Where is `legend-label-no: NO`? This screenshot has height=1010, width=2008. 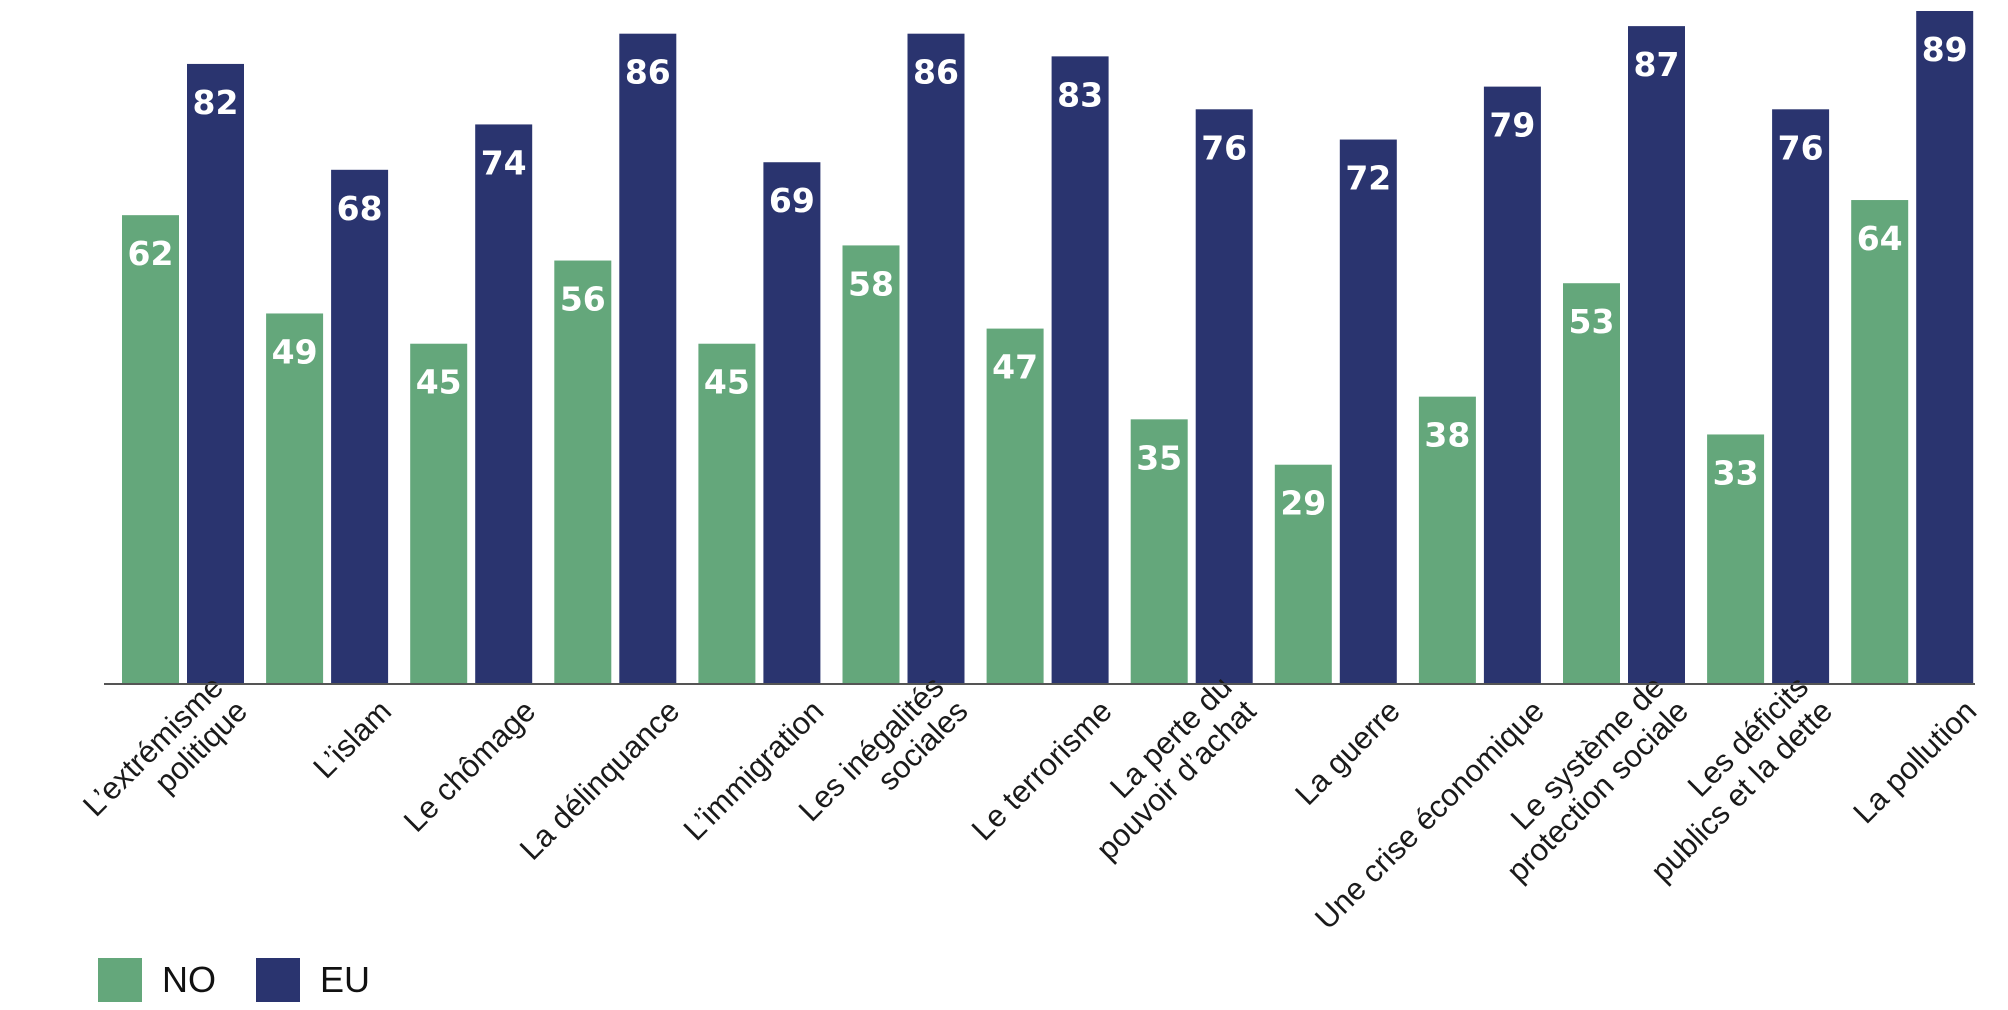
legend-label-no: NO is located at coordinates (189, 979).